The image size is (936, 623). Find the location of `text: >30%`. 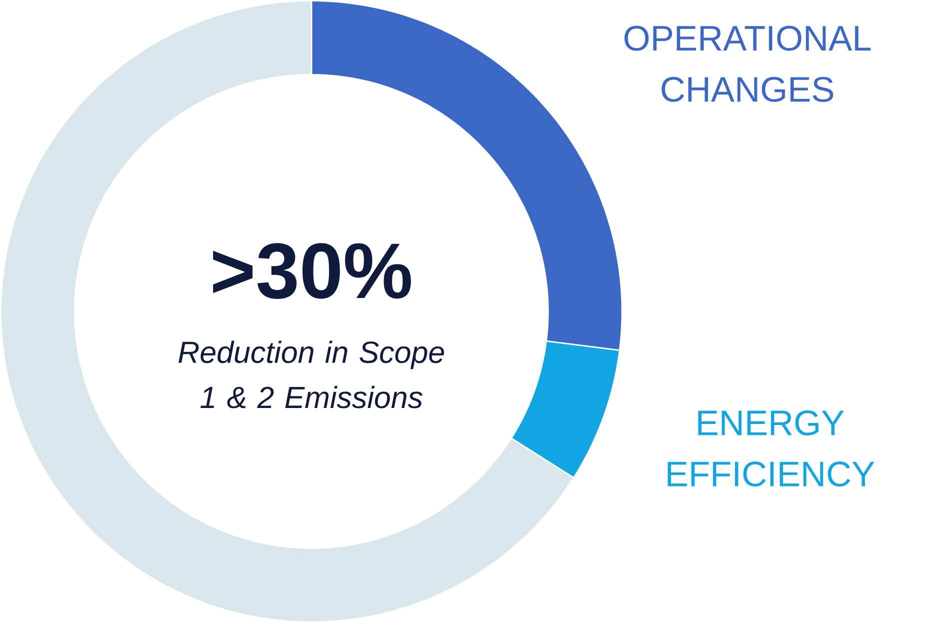

text: >30% is located at coordinates (312, 271).